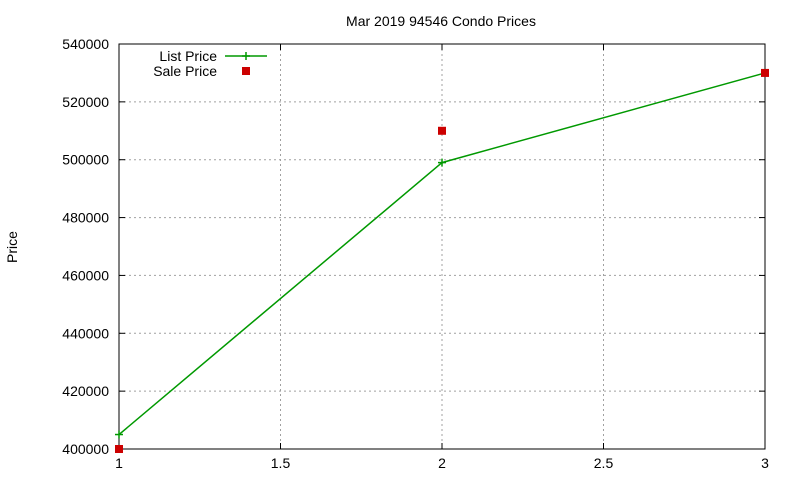 The image size is (800, 480). I want to click on x-tick-label: 1.5, so click(281, 463).